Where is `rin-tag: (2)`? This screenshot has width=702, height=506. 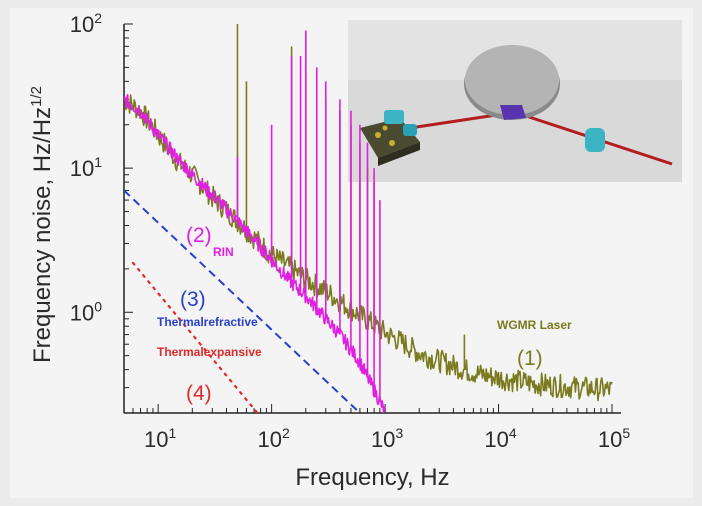 rin-tag: (2) is located at coordinates (199, 235).